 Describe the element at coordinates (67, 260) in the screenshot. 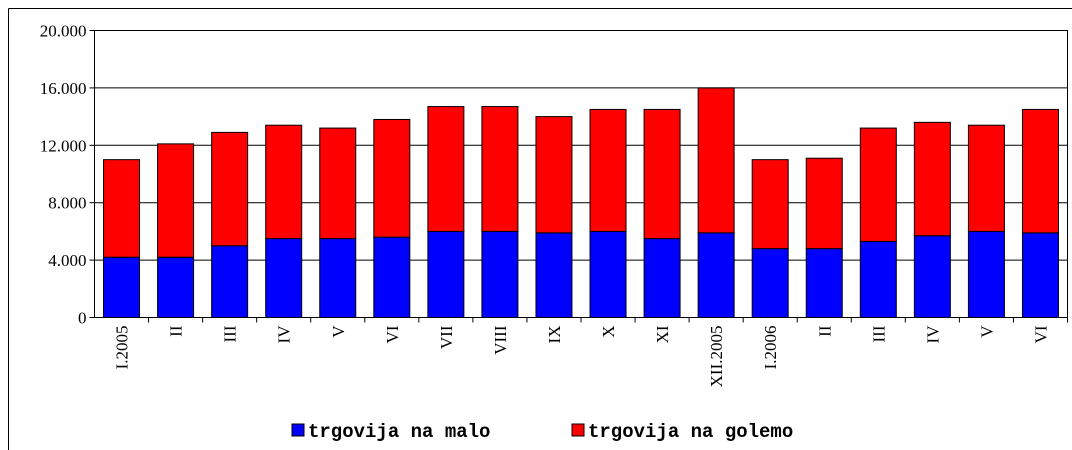

I see `y-tick-label: 4.000` at that location.